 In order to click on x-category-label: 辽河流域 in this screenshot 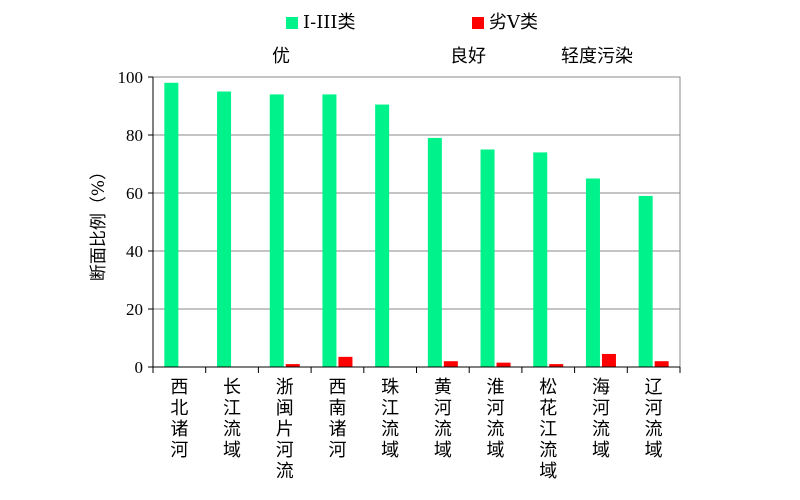, I will do `click(654, 419)`.